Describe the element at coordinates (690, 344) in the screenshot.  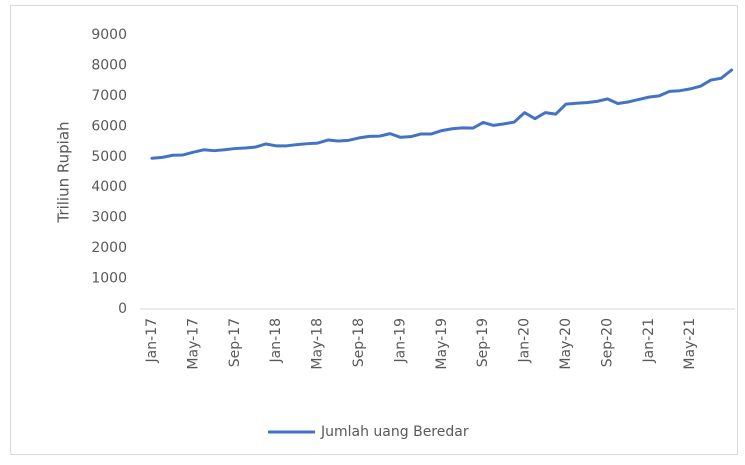
I see `x-tick-label: May-21` at that location.